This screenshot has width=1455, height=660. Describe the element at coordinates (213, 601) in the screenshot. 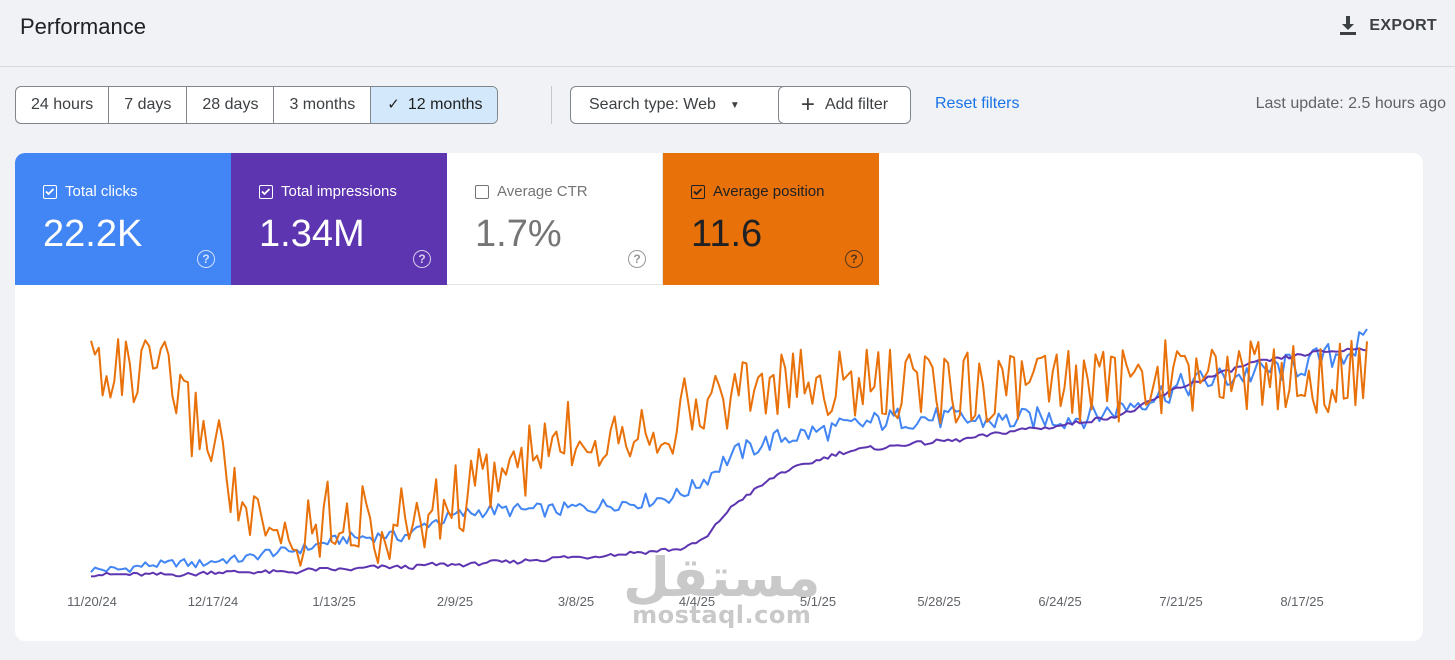

I see `x-tick-label: 12/17/24` at that location.